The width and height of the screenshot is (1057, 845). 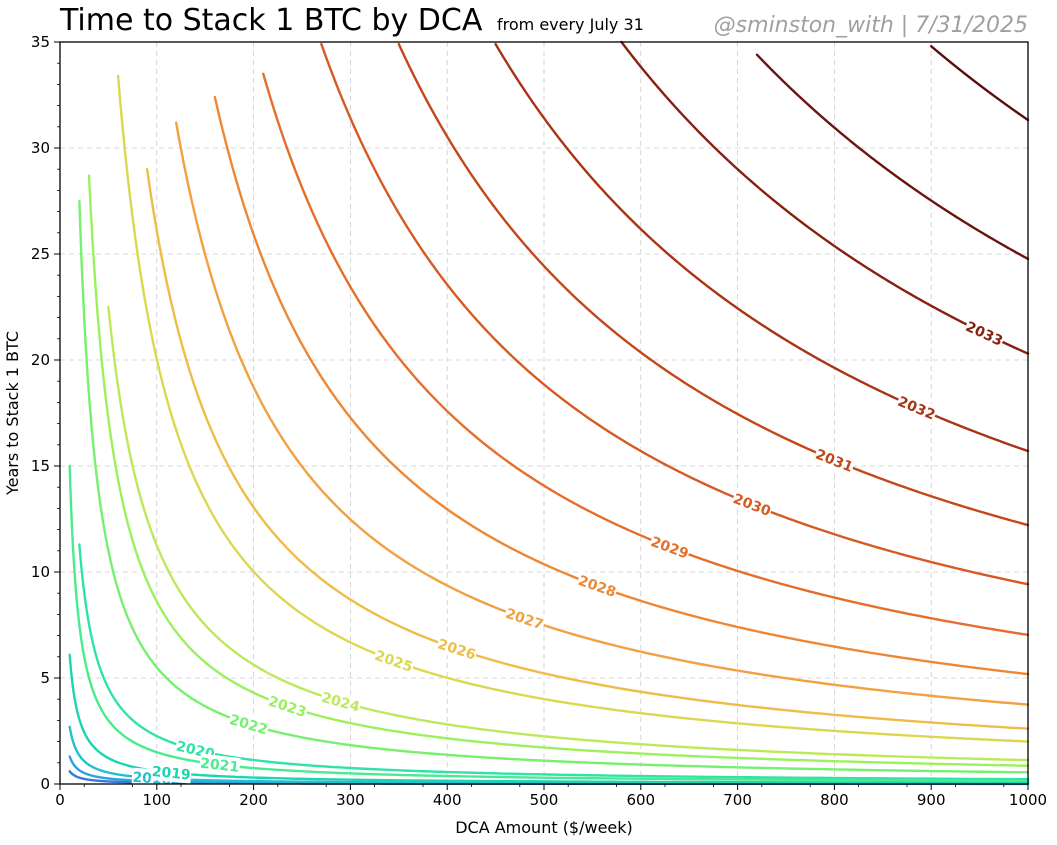 I want to click on curve-label-bg-2025, so click(x=394, y=660).